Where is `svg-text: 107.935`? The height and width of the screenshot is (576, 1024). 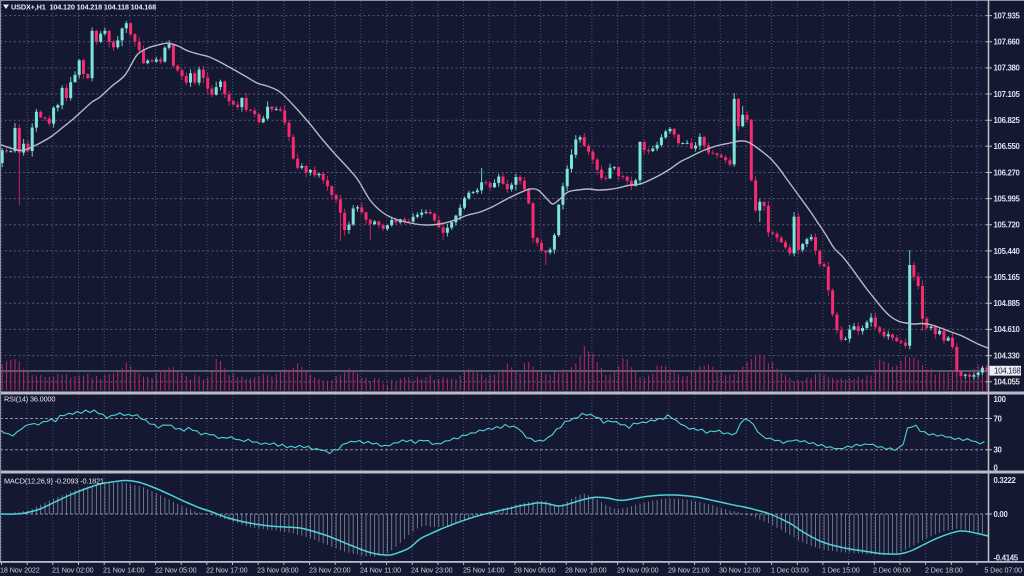
svg-text: 107.935 is located at coordinates (1007, 15).